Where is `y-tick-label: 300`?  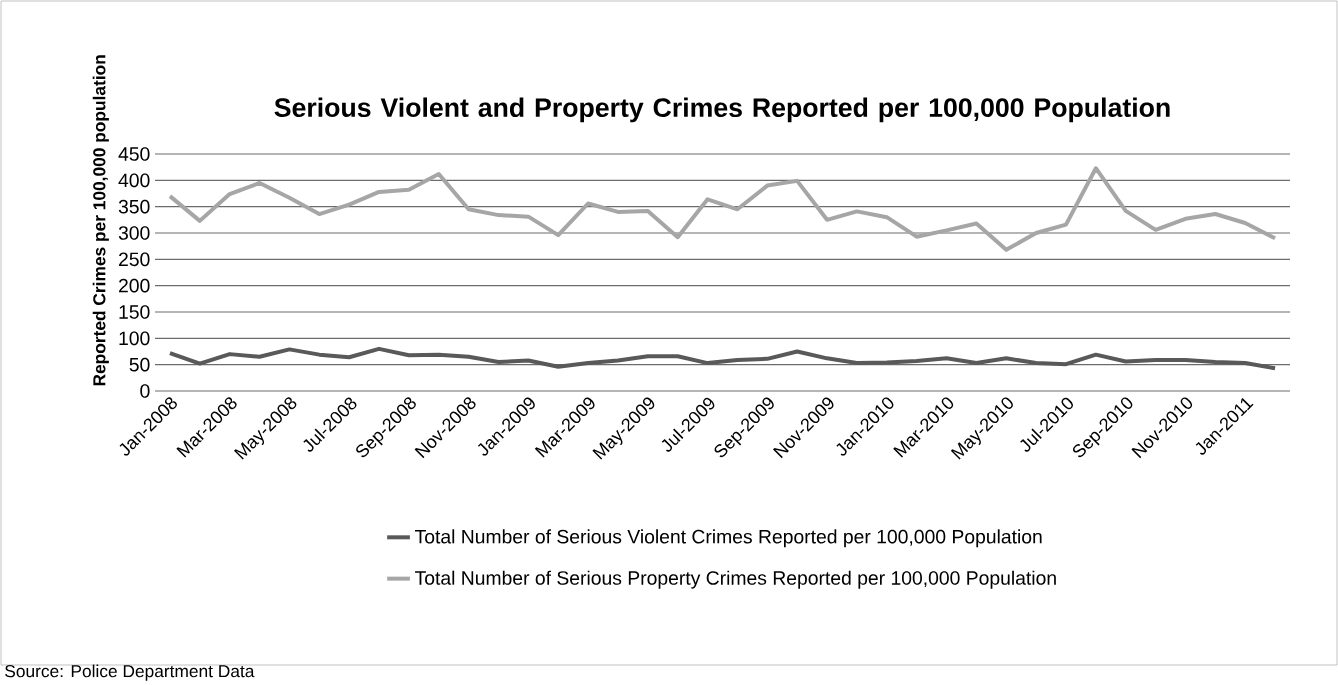
y-tick-label: 300 is located at coordinates (134, 233).